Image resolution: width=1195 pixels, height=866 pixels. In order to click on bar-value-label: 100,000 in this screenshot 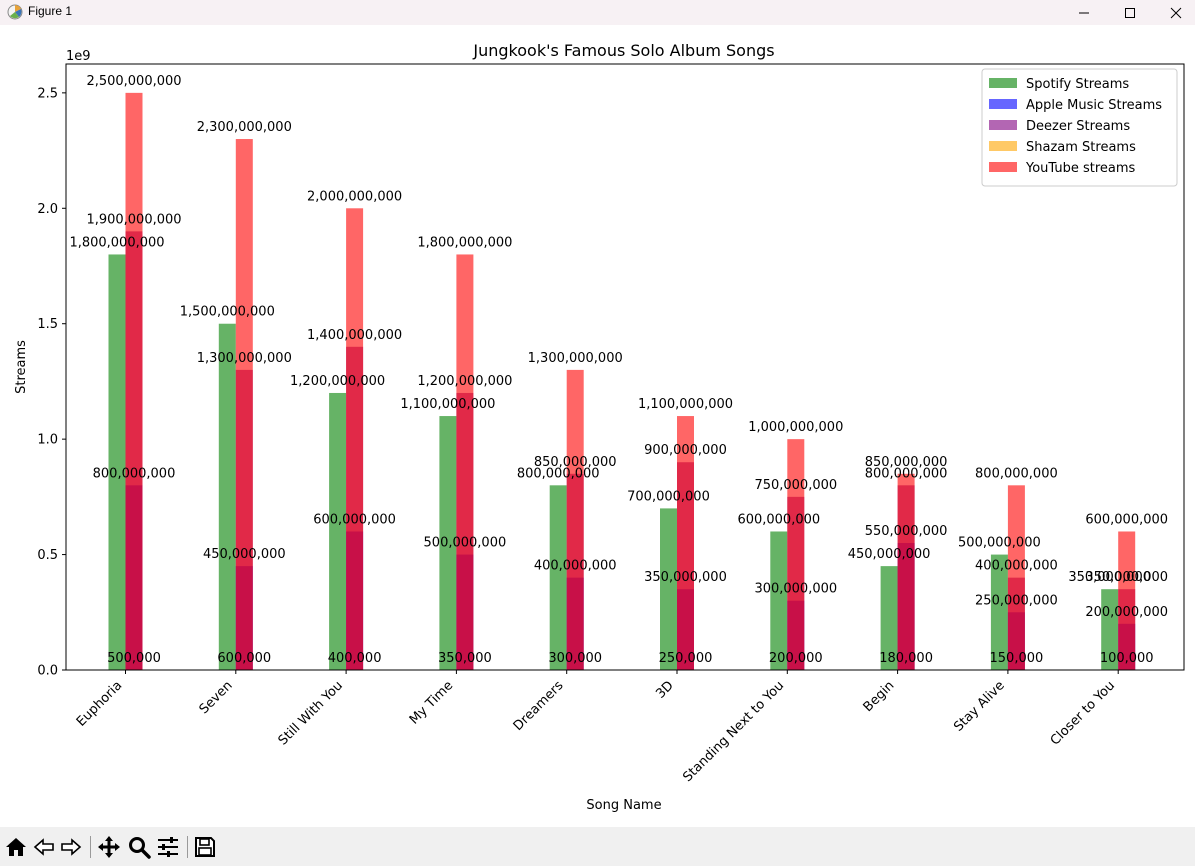, I will do `click(1127, 658)`.